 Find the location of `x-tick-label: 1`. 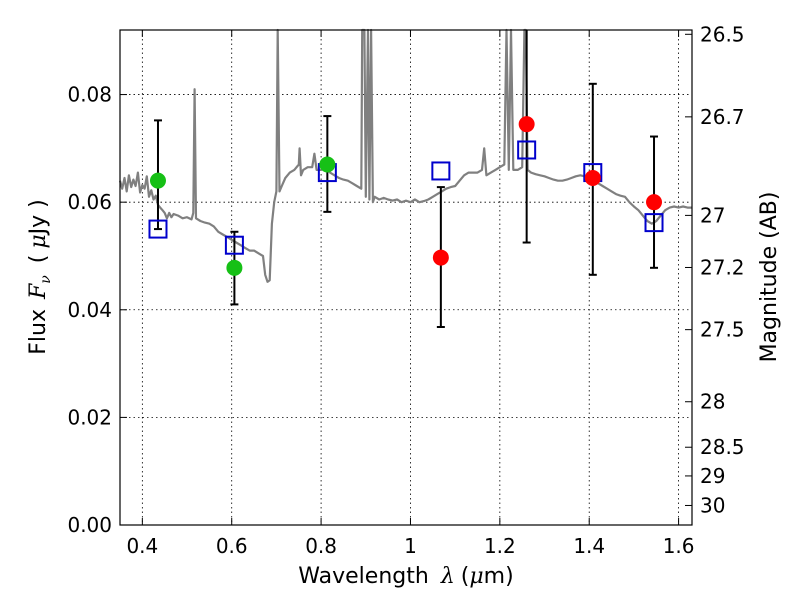

x-tick-label: 1 is located at coordinates (410, 546).